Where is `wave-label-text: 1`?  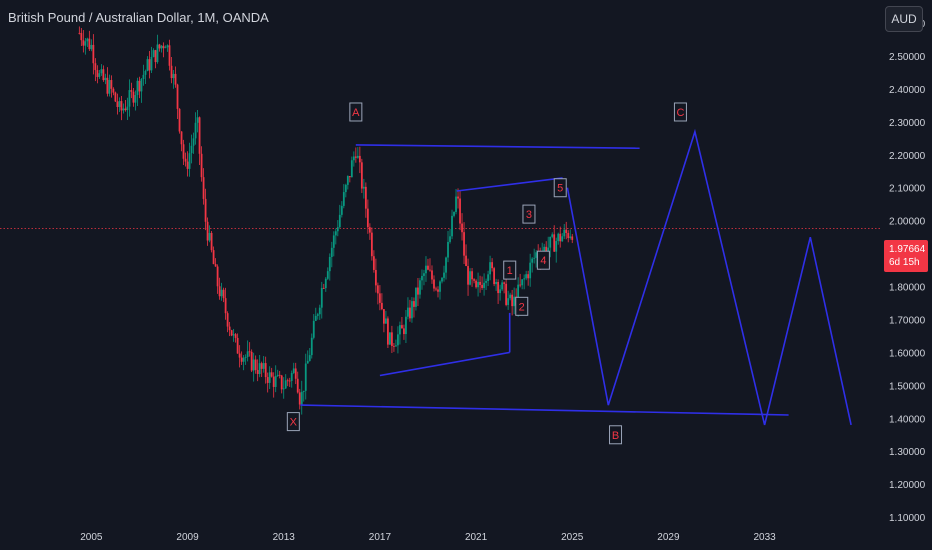 wave-label-text: 1 is located at coordinates (510, 271).